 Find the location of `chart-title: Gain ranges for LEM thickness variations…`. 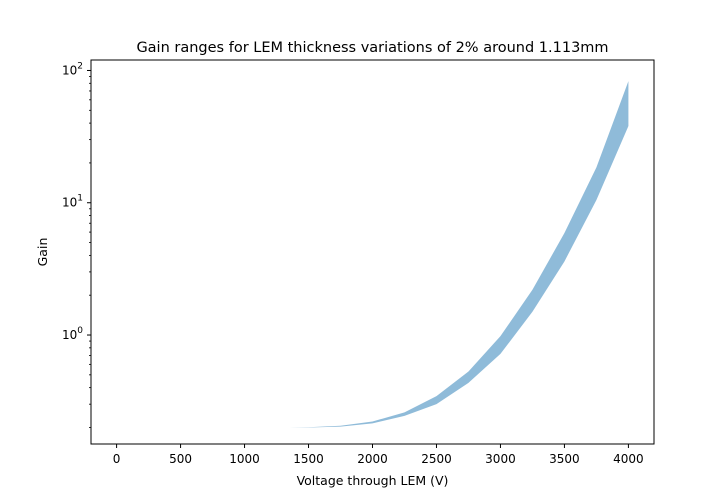

chart-title: Gain ranges for LEM thickness variations… is located at coordinates (372, 48).